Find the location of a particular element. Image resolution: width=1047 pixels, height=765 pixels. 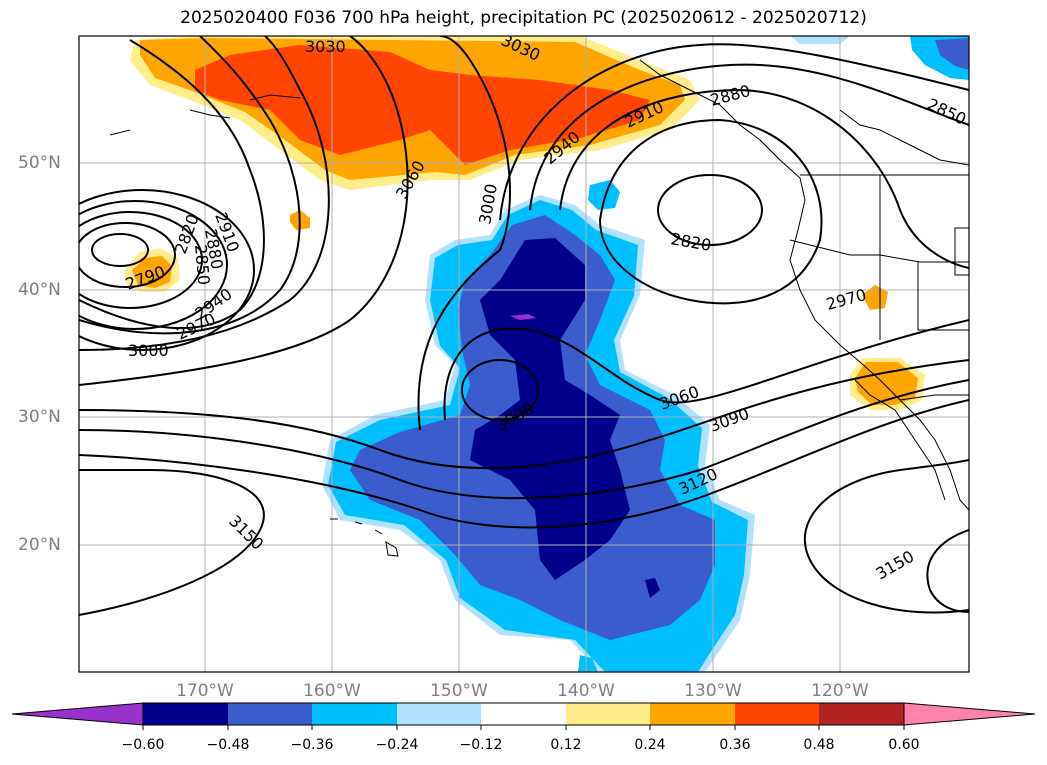

lon-label: 170°W is located at coordinates (205, 691).